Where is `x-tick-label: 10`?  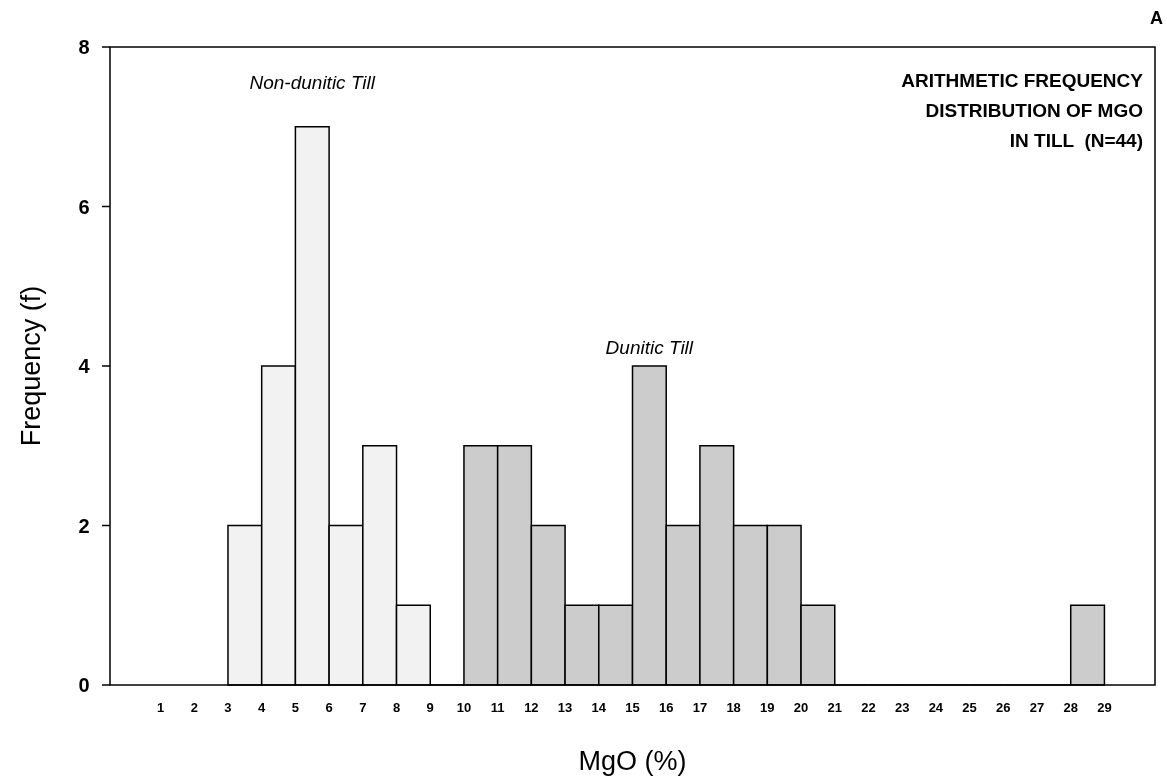
x-tick-label: 10 is located at coordinates (464, 707).